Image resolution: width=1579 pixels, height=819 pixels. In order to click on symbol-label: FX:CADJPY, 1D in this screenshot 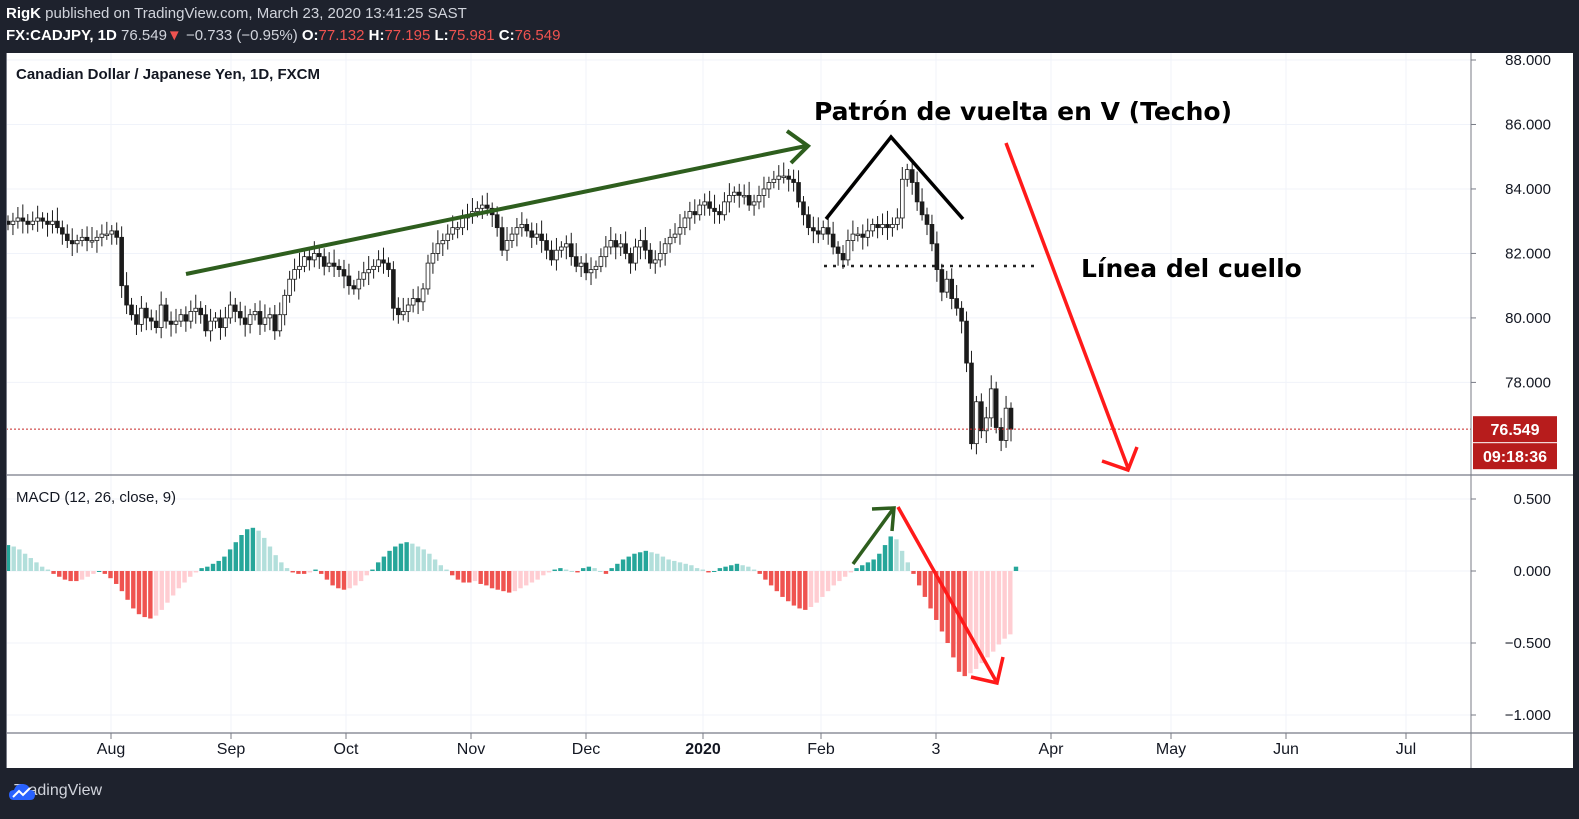, I will do `click(61, 35)`.